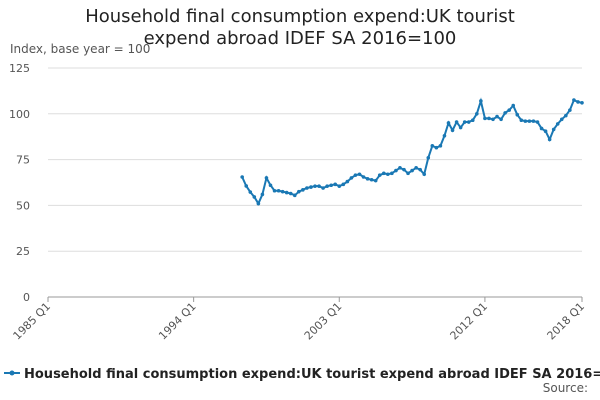 This screenshot has width=600, height=400. Describe the element at coordinates (80, 49) in the screenshot. I see `y-axis-label: Index, base year = 100` at that location.